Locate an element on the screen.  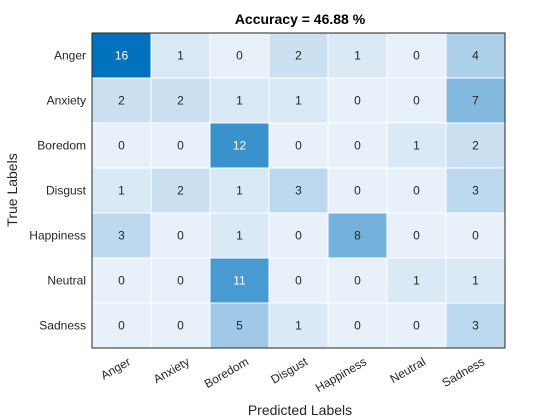
x-tick-label: Neutral is located at coordinates (407, 369).